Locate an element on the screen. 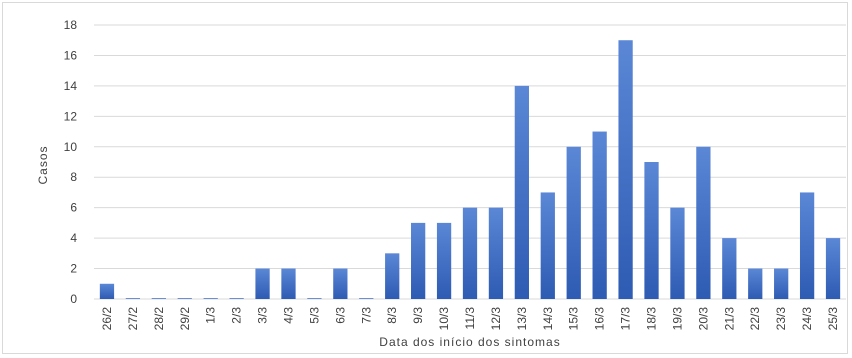 This screenshot has width=852, height=358. x-tick-label: 11/3 is located at coordinates (470, 318).